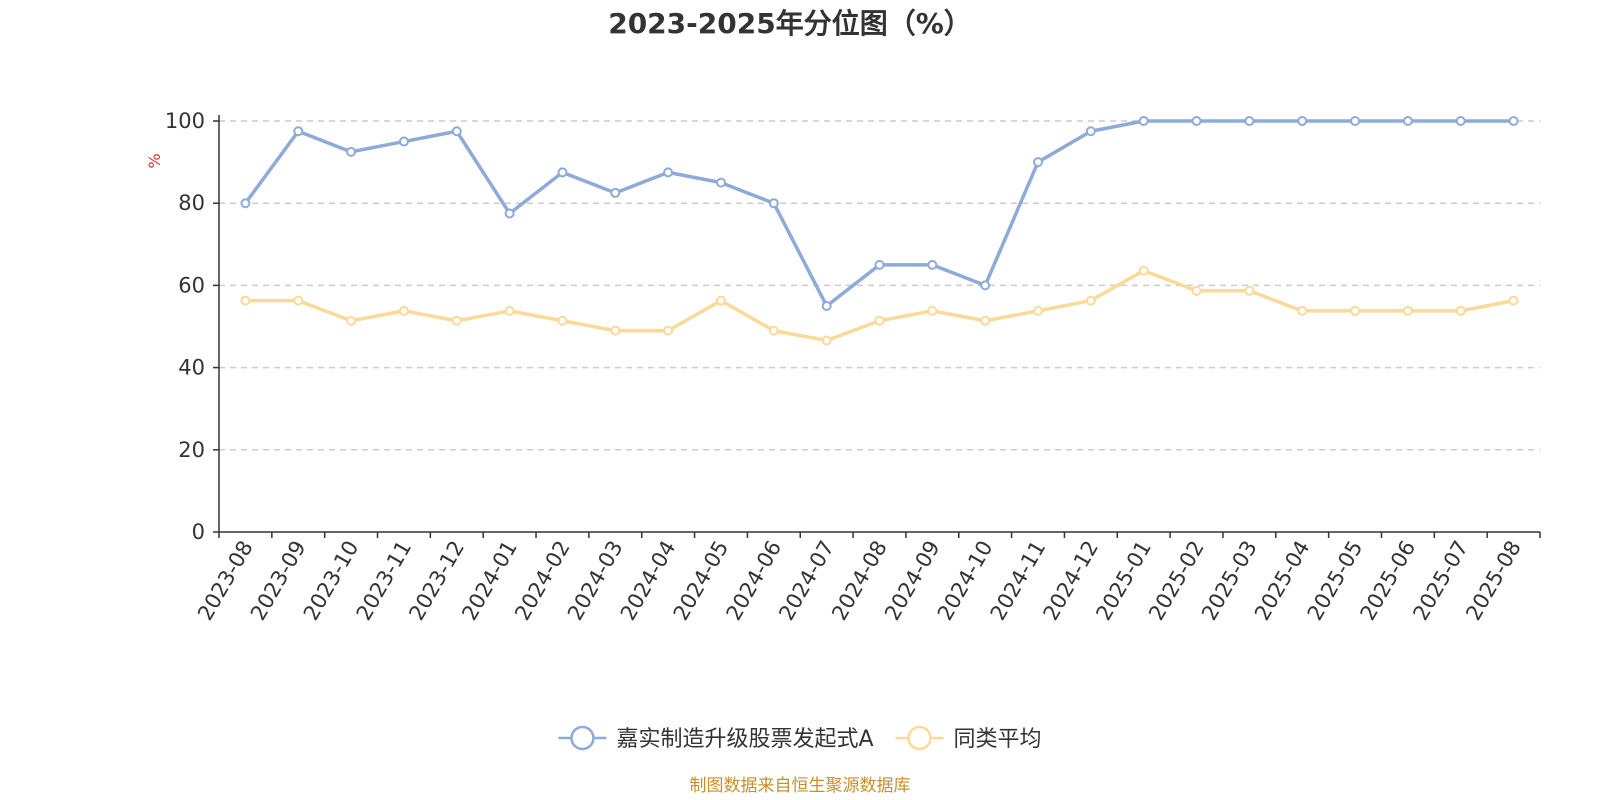 This screenshot has height=800, width=1600. What do you see at coordinates (198, 532) in the screenshot?
I see `y-tick-label: 0` at bounding box center [198, 532].